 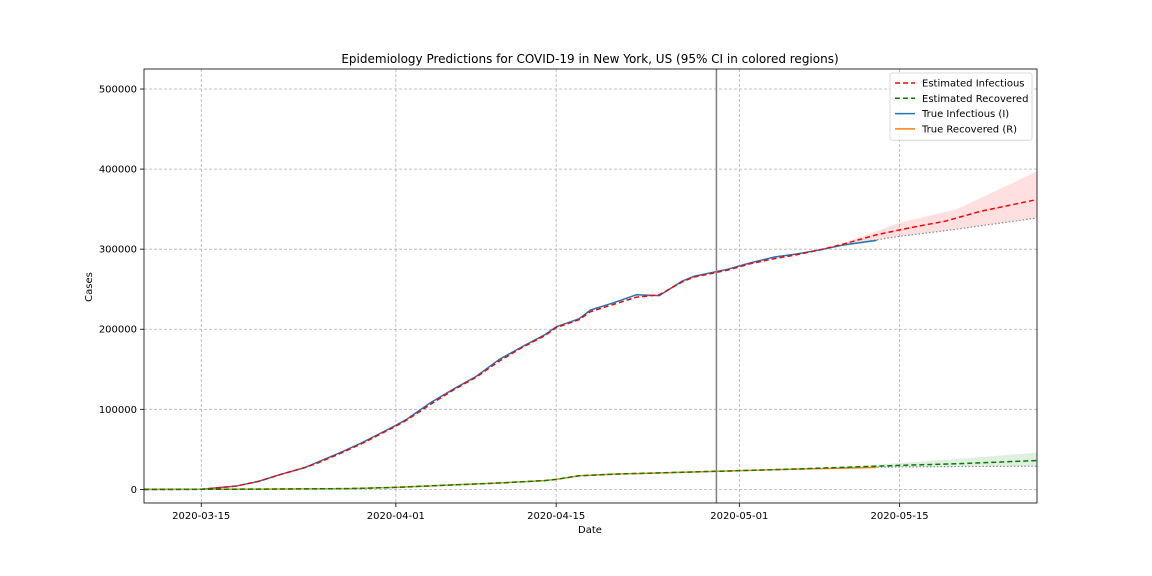 I want to click on series-line-true-recovered-r, so click(x=510, y=478).